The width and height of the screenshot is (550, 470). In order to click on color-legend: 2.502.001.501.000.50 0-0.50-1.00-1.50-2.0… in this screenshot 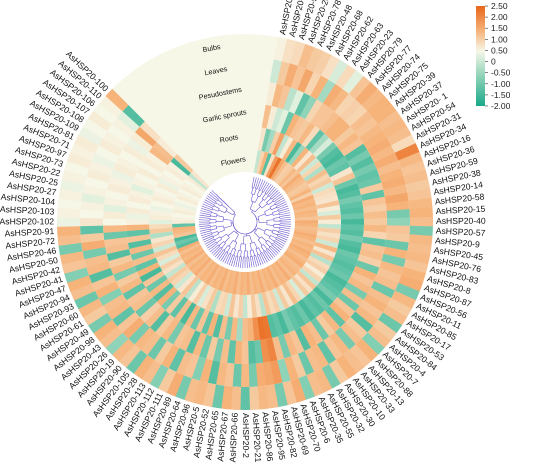, I will do `click(493, 56)`.